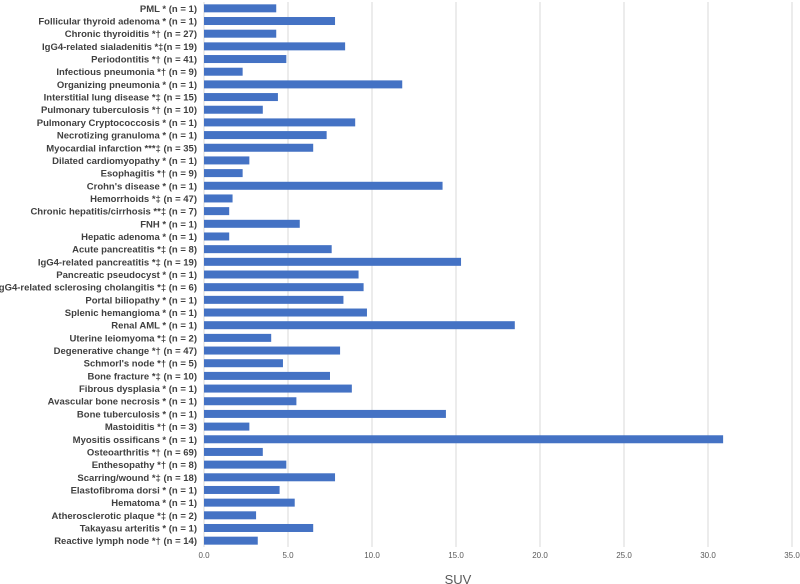 This screenshot has height=584, width=800. I want to click on category-label: Mastoiditis *† (n = 3), so click(151, 427).